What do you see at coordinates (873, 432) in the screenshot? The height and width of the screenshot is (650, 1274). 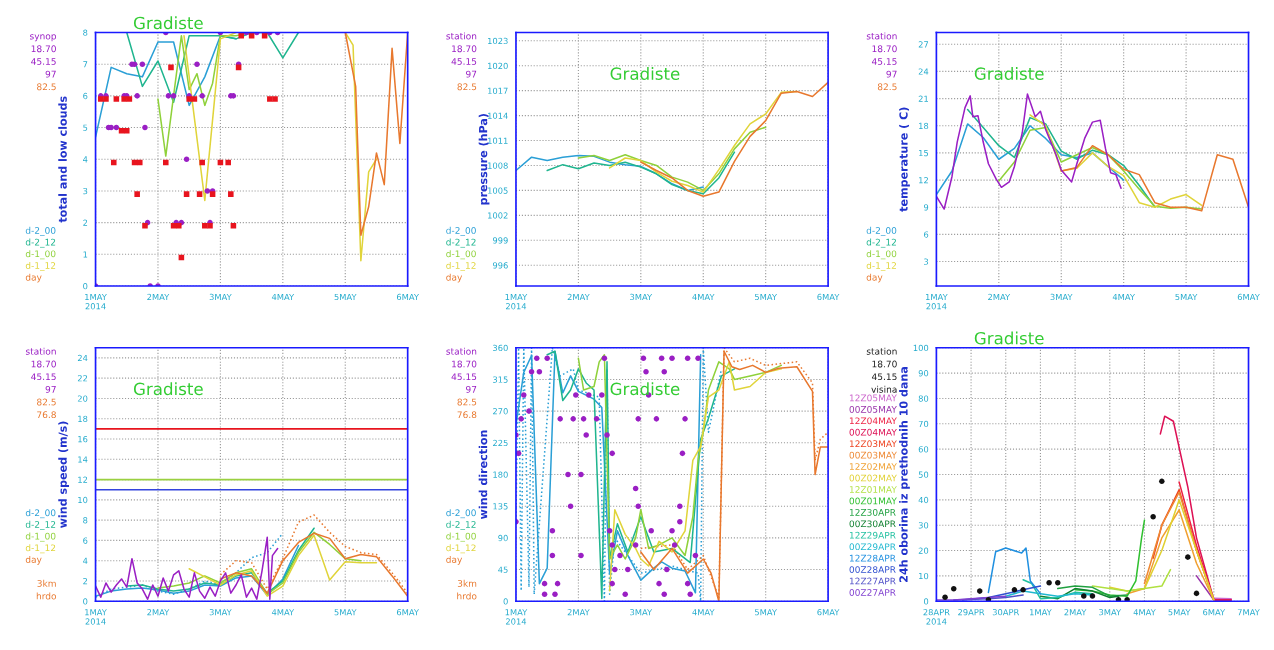 I see `text: 00Z04MAY` at bounding box center [873, 432].